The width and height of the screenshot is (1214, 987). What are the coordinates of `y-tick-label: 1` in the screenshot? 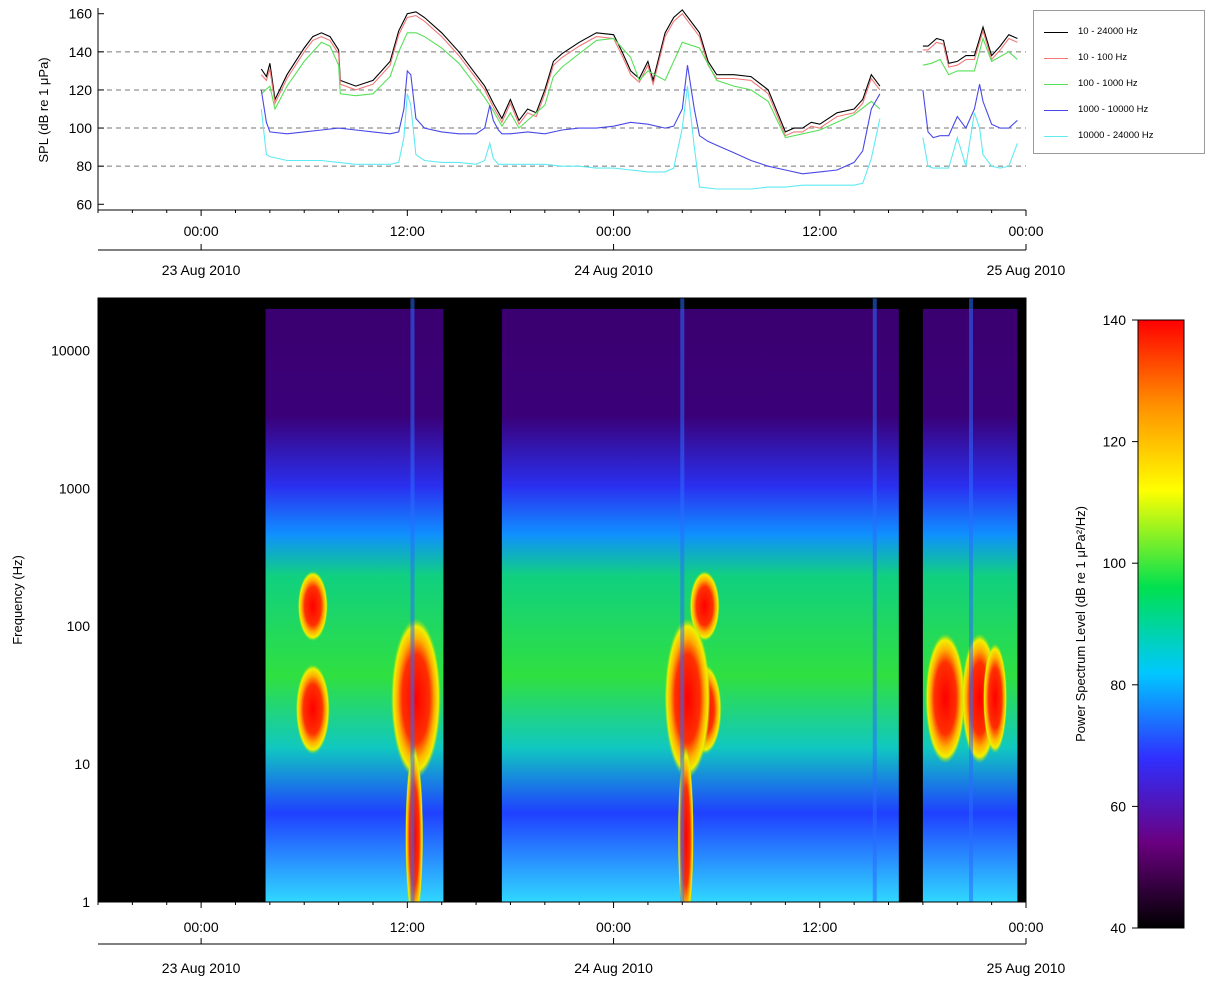 It's located at (86, 902).